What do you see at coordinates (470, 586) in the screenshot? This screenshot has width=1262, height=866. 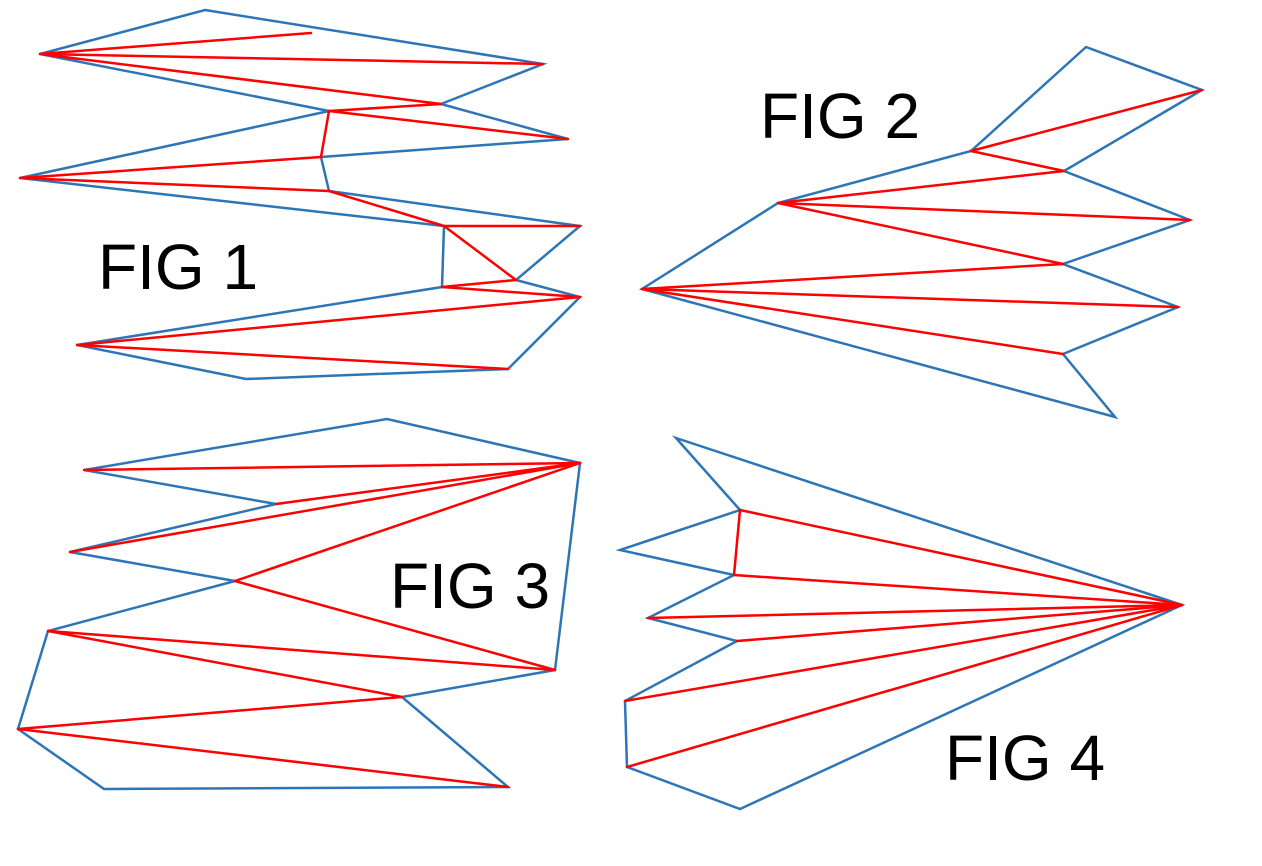 I see `fig3-label: FIG 3` at bounding box center [470, 586].